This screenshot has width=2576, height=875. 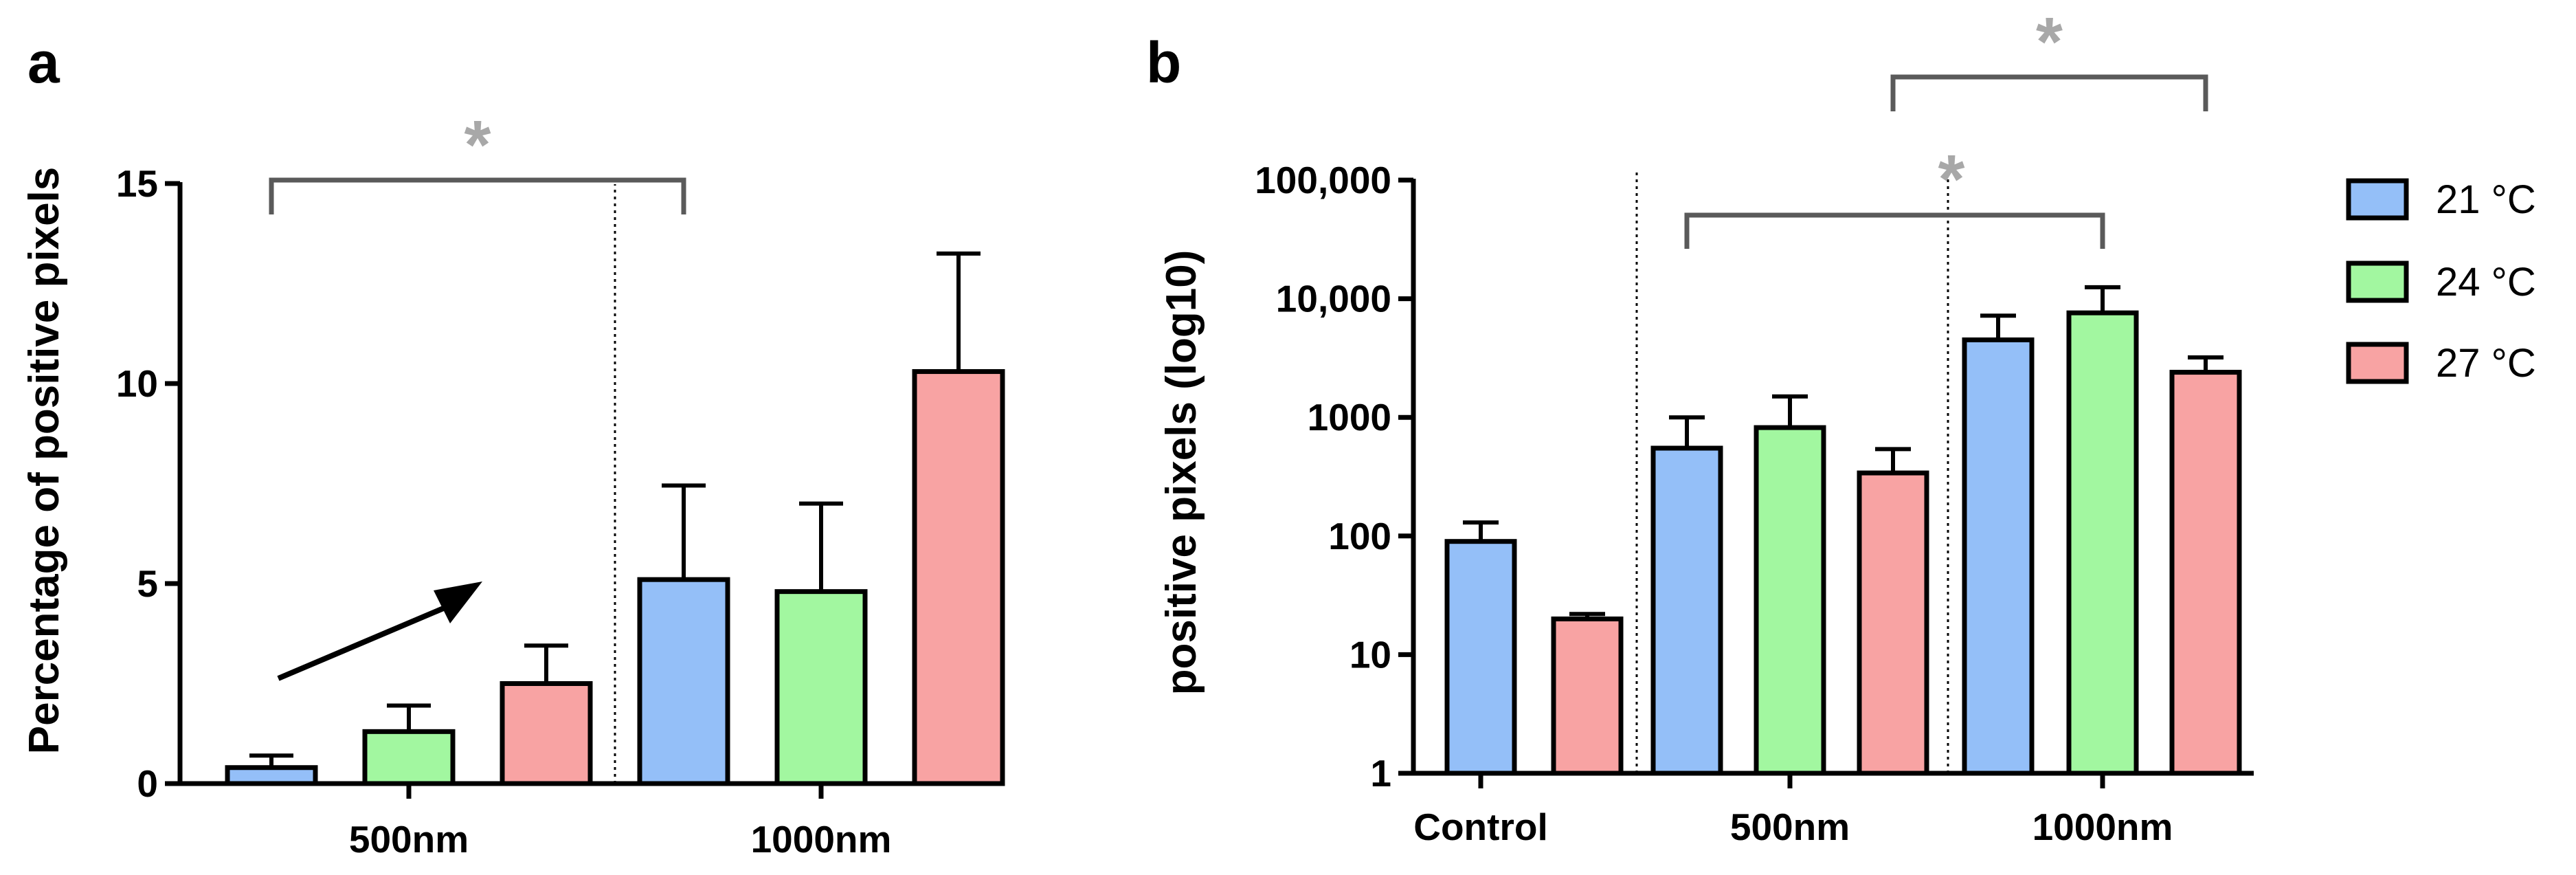 I want to click on panel-b-x-category-label: Control, so click(x=1480, y=827).